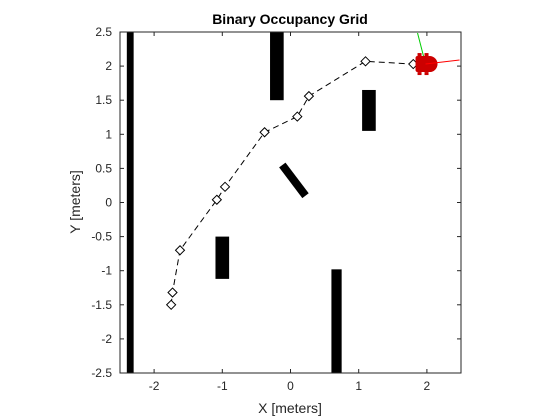 Image resolution: width=560 pixels, height=420 pixels. I want to click on y-tick-label: 0.5, so click(103, 168).